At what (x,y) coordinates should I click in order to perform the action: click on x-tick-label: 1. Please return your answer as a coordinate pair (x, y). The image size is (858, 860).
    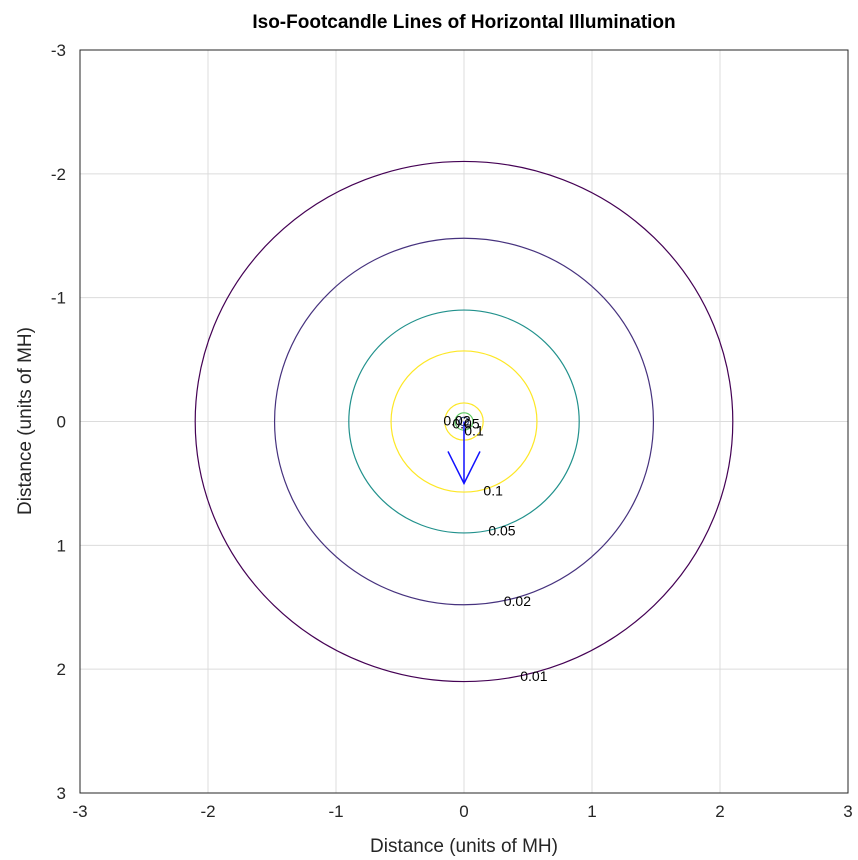
    Looking at the image, I should click on (591, 811).